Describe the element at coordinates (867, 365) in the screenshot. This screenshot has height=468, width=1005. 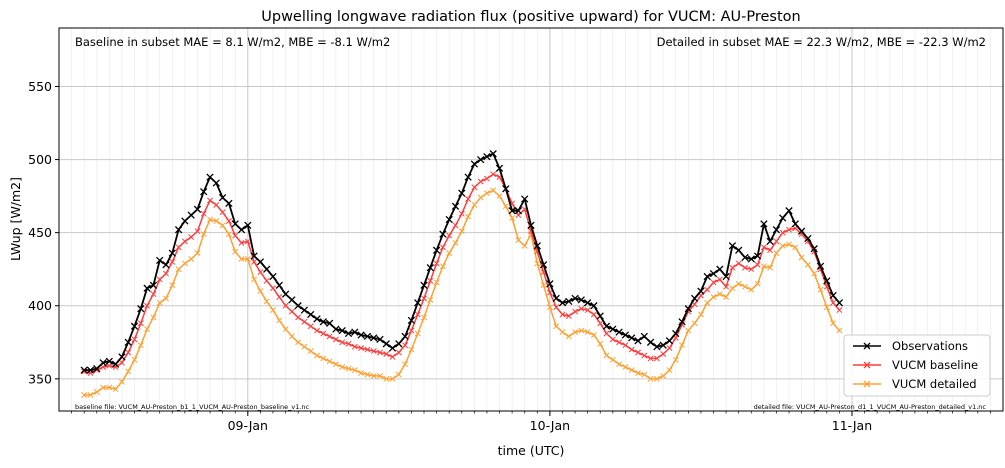
I see `legend-marker` at that location.